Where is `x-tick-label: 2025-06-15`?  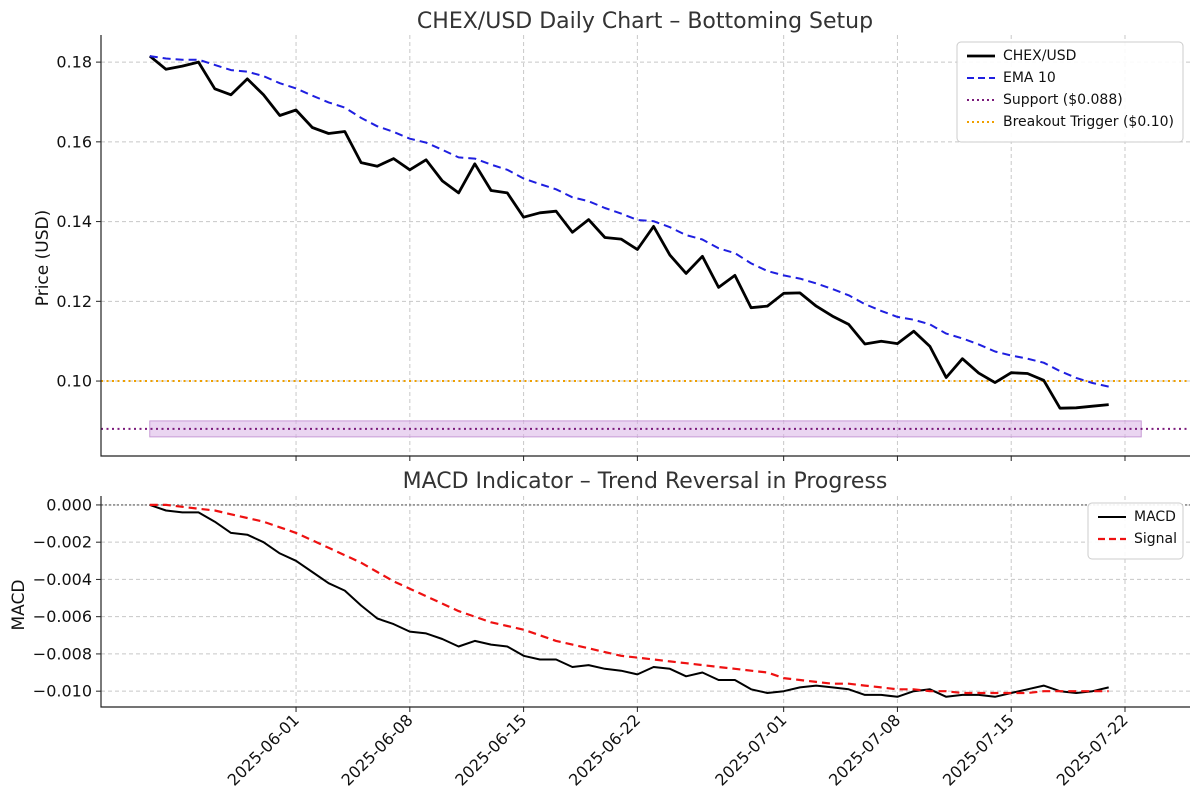 x-tick-label: 2025-06-15 is located at coordinates (490, 749).